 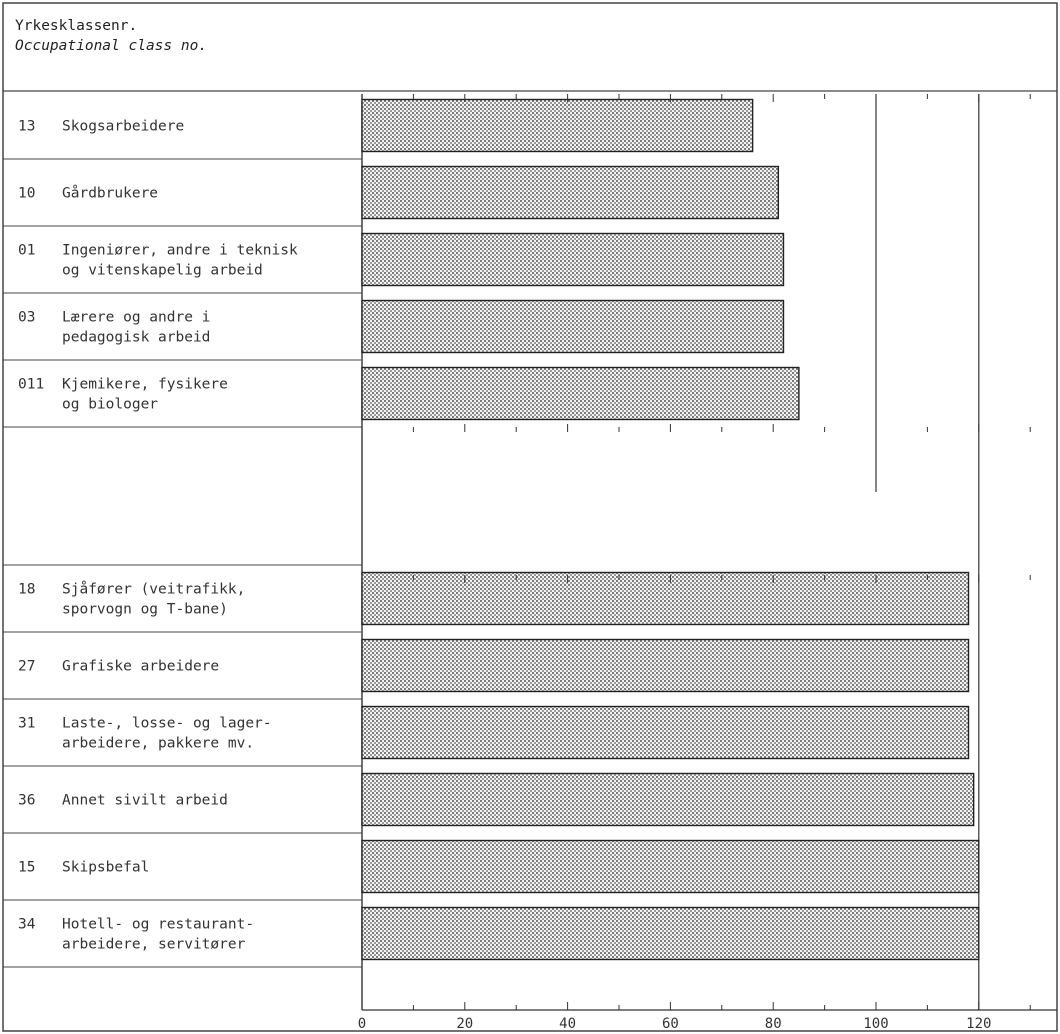 I want to click on row-code: 03, so click(x=26, y=318).